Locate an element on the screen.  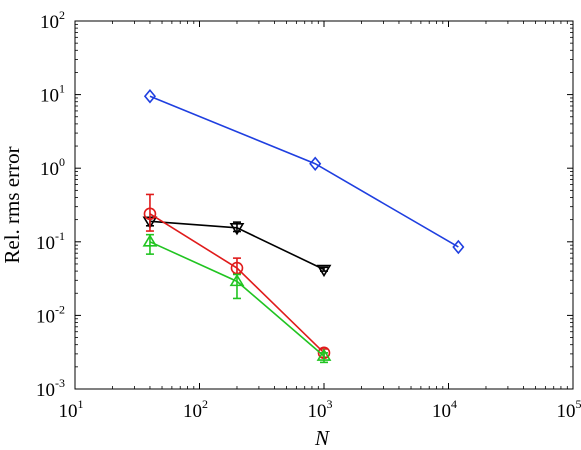
x-tick-label: 10³ is located at coordinates (320, 409).